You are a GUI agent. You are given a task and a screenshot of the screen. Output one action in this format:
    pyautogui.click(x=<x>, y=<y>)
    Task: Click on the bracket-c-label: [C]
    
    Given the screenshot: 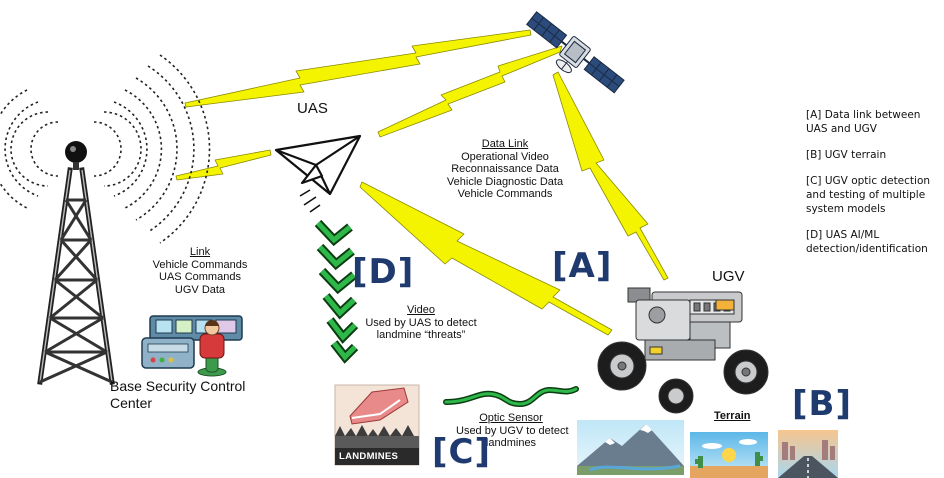 What is the action you would take?
    pyautogui.click(x=462, y=452)
    